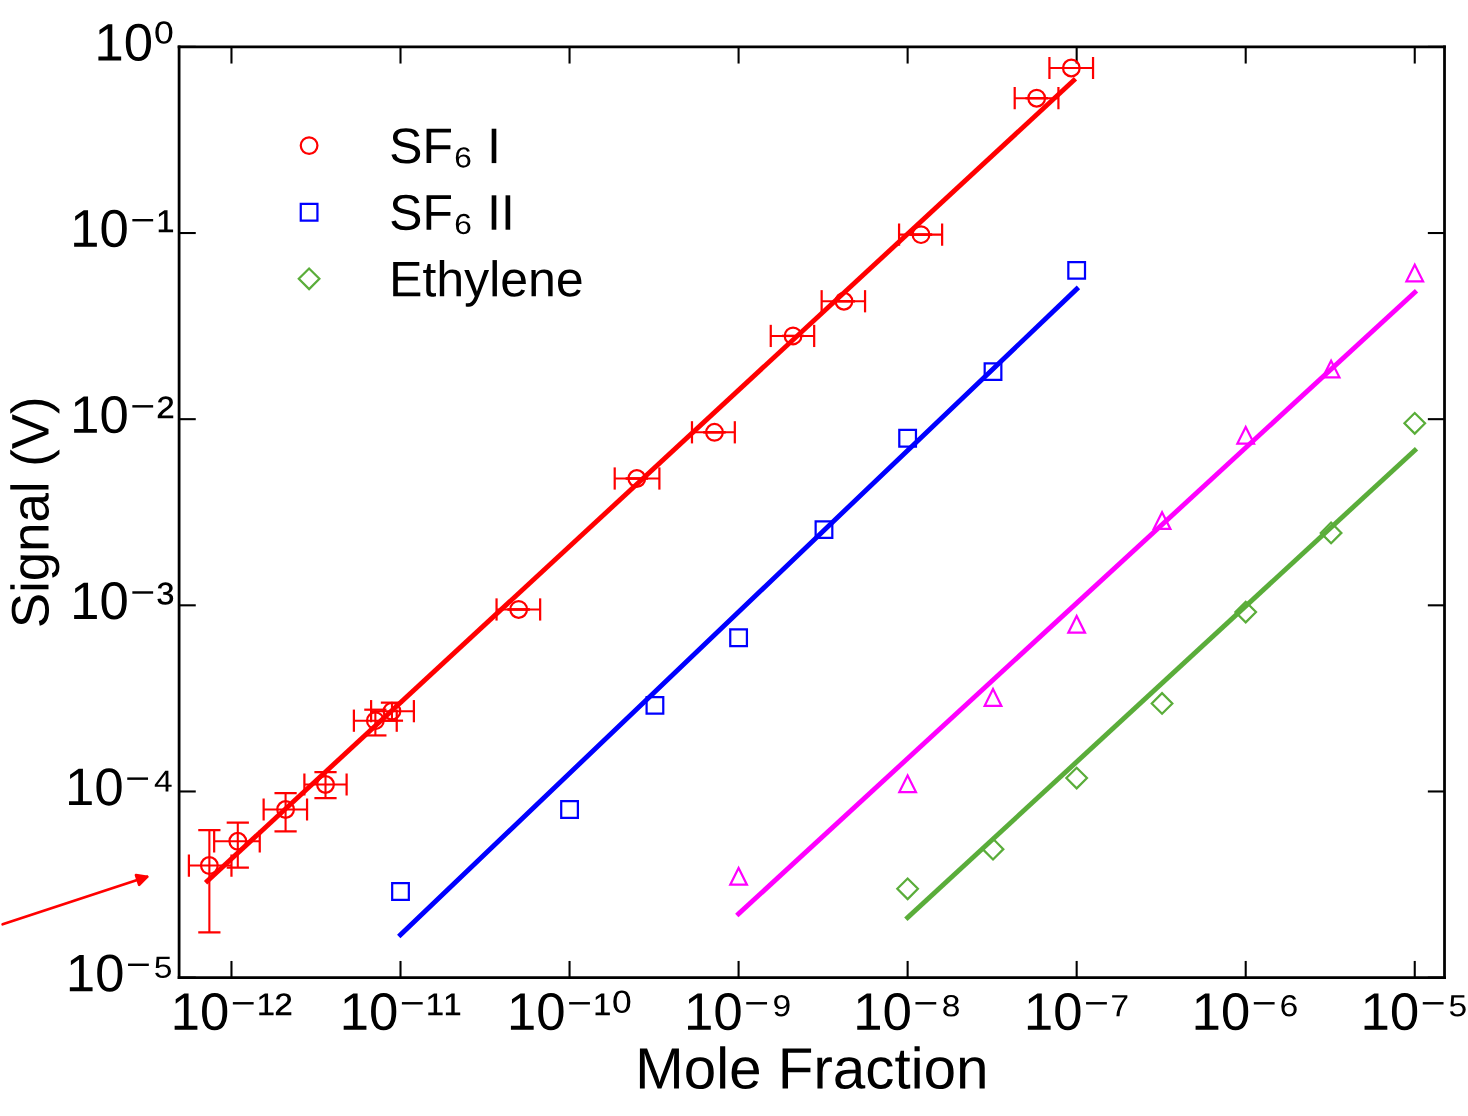 The height and width of the screenshot is (1116, 1468). What do you see at coordinates (1246, 1011) in the screenshot?
I see `x-tick-label: 10⁻⁶` at bounding box center [1246, 1011].